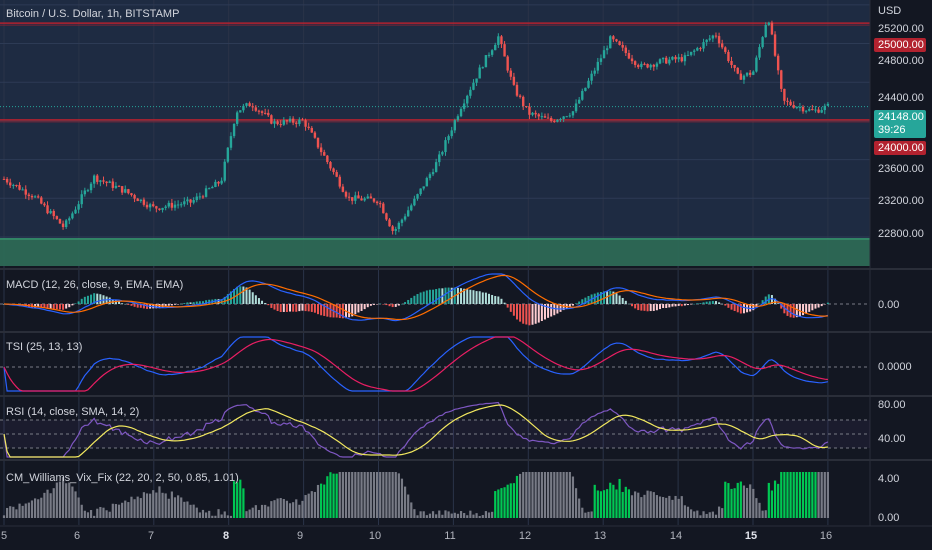 The image size is (932, 550). Describe the element at coordinates (900, 45) in the screenshot. I see `level-tag-upper: 25000.00` at that location.